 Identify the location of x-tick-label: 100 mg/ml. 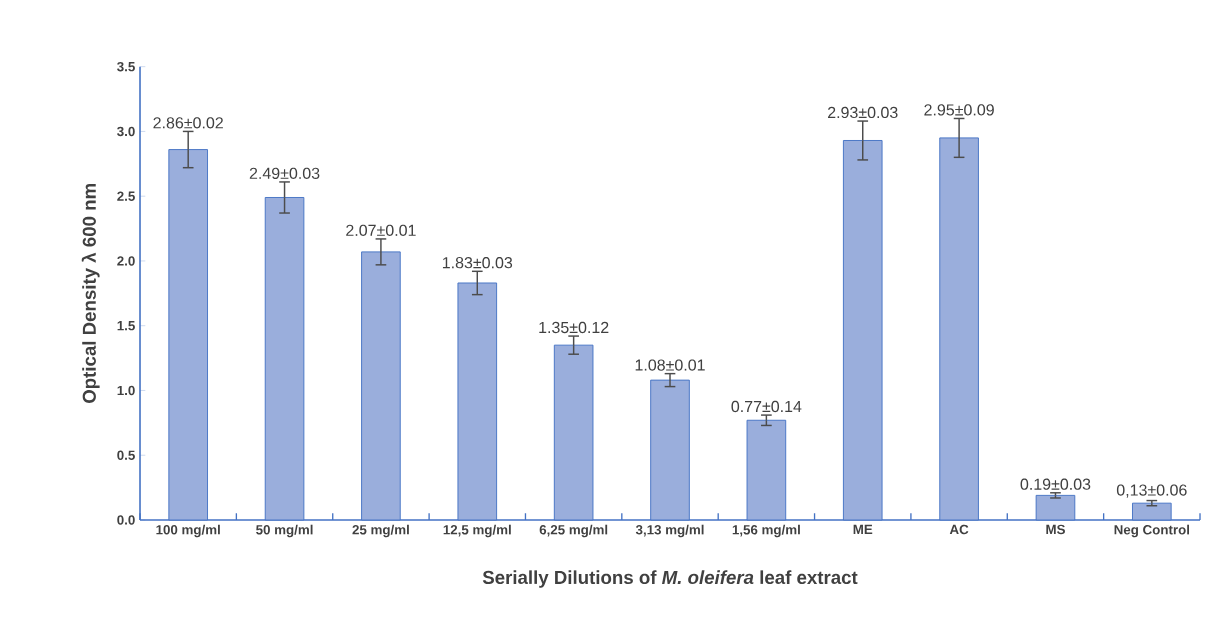
(188, 531).